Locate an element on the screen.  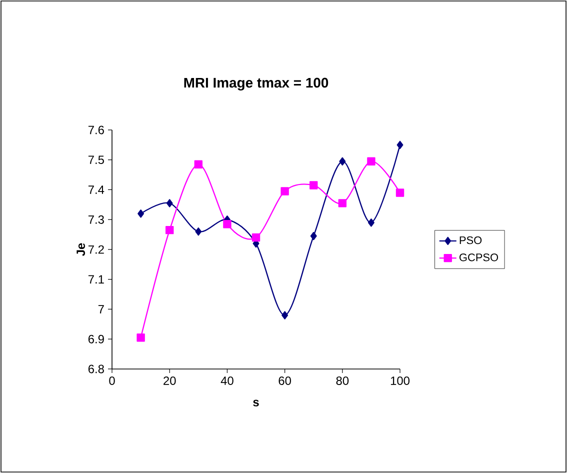
x-tick-label: 60 is located at coordinates (284, 380).